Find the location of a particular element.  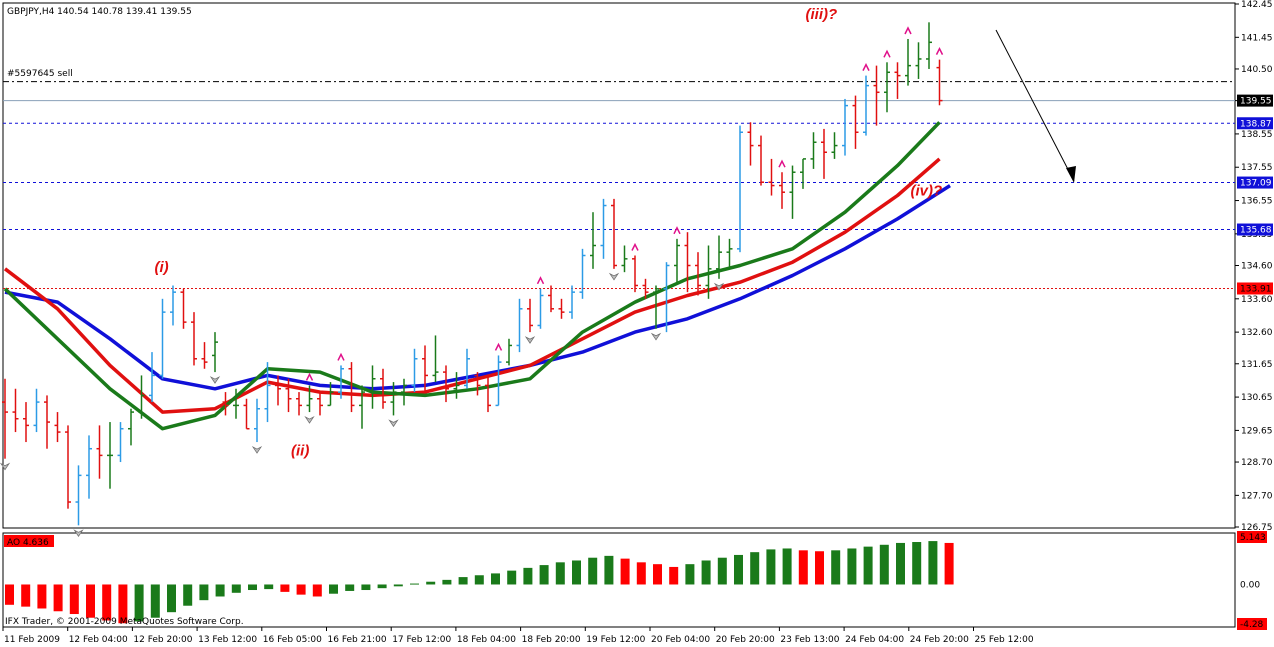

time-tick-label: 16 Feb 05:00 is located at coordinates (292, 640).